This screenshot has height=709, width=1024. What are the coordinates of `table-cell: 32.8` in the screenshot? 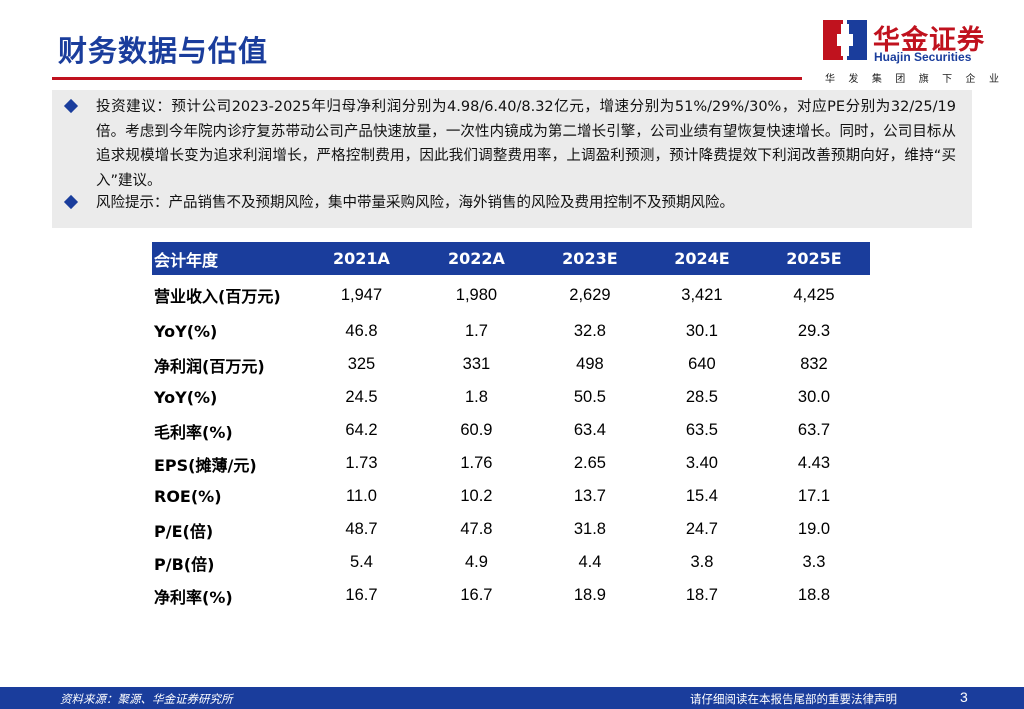 It's located at (589, 331).